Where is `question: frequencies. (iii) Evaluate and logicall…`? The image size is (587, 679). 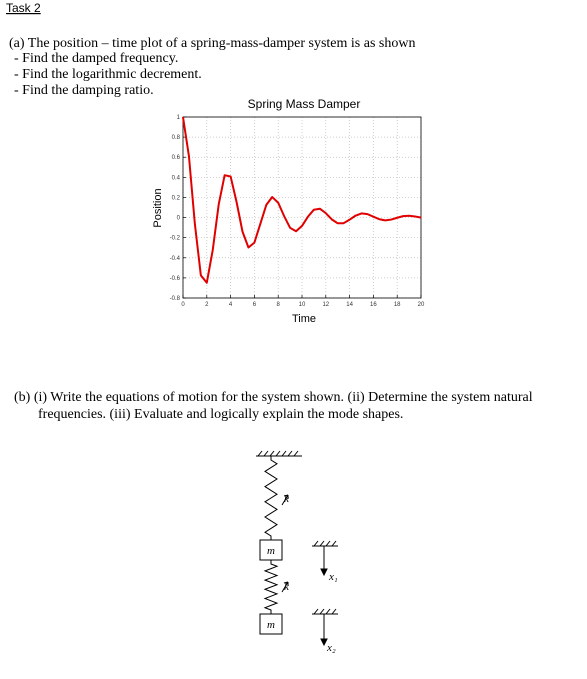
question: frequencies. (iii) Evaluate and logicall… is located at coordinates (220, 414).